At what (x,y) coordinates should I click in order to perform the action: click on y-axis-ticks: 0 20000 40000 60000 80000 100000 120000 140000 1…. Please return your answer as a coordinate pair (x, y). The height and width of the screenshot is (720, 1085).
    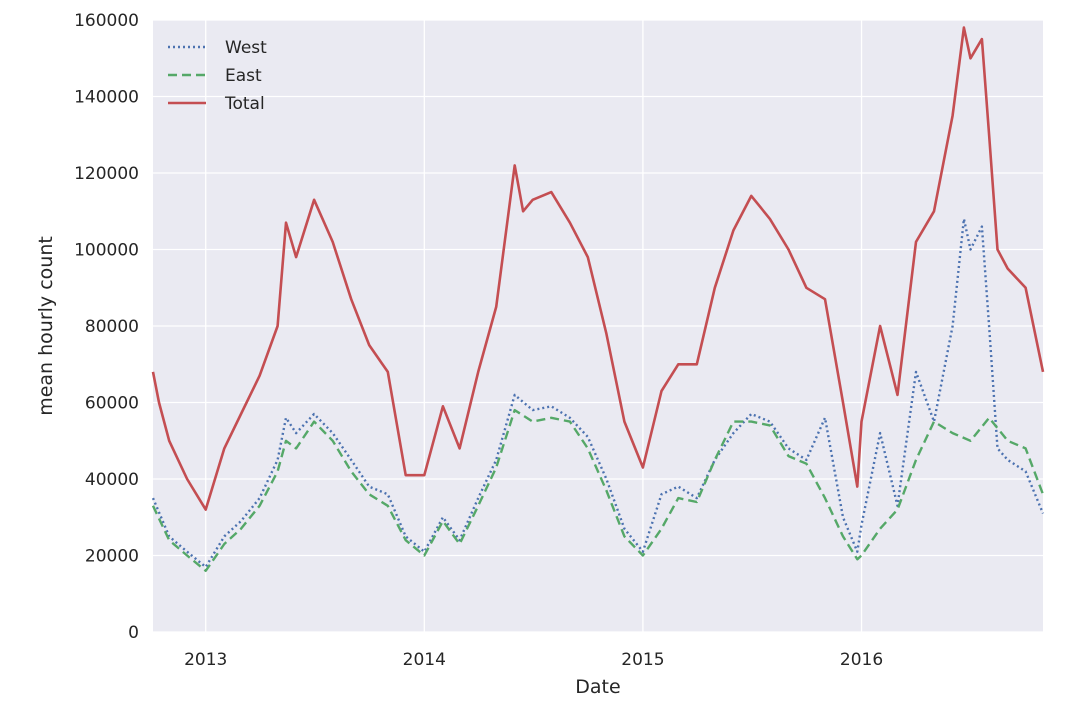
    Looking at the image, I should click on (106, 327).